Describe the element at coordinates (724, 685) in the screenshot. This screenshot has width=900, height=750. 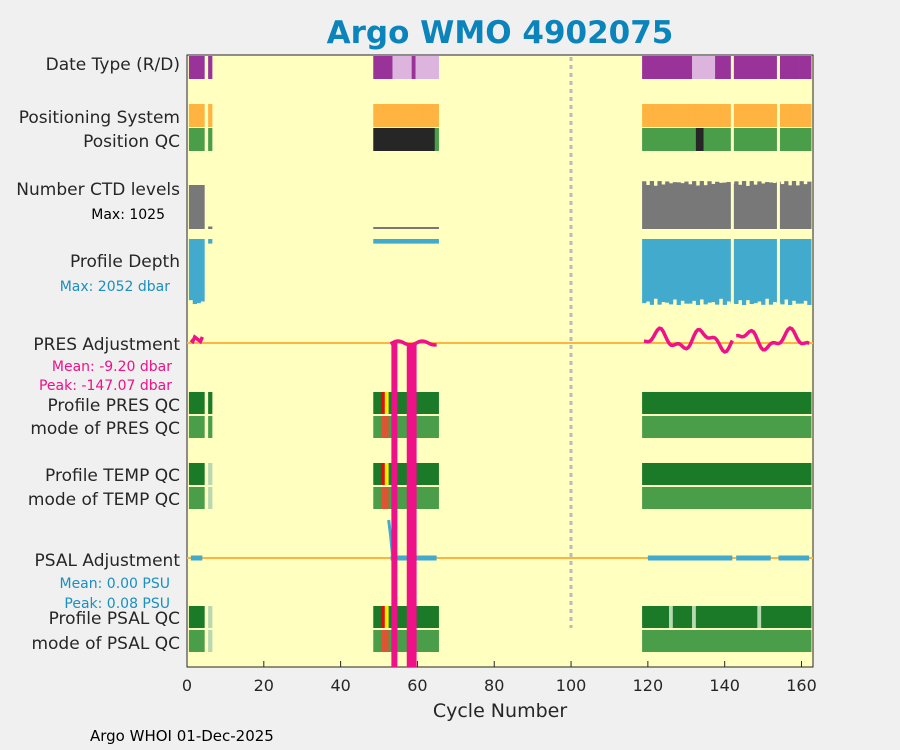
I see `x-tick-label: 140` at that location.